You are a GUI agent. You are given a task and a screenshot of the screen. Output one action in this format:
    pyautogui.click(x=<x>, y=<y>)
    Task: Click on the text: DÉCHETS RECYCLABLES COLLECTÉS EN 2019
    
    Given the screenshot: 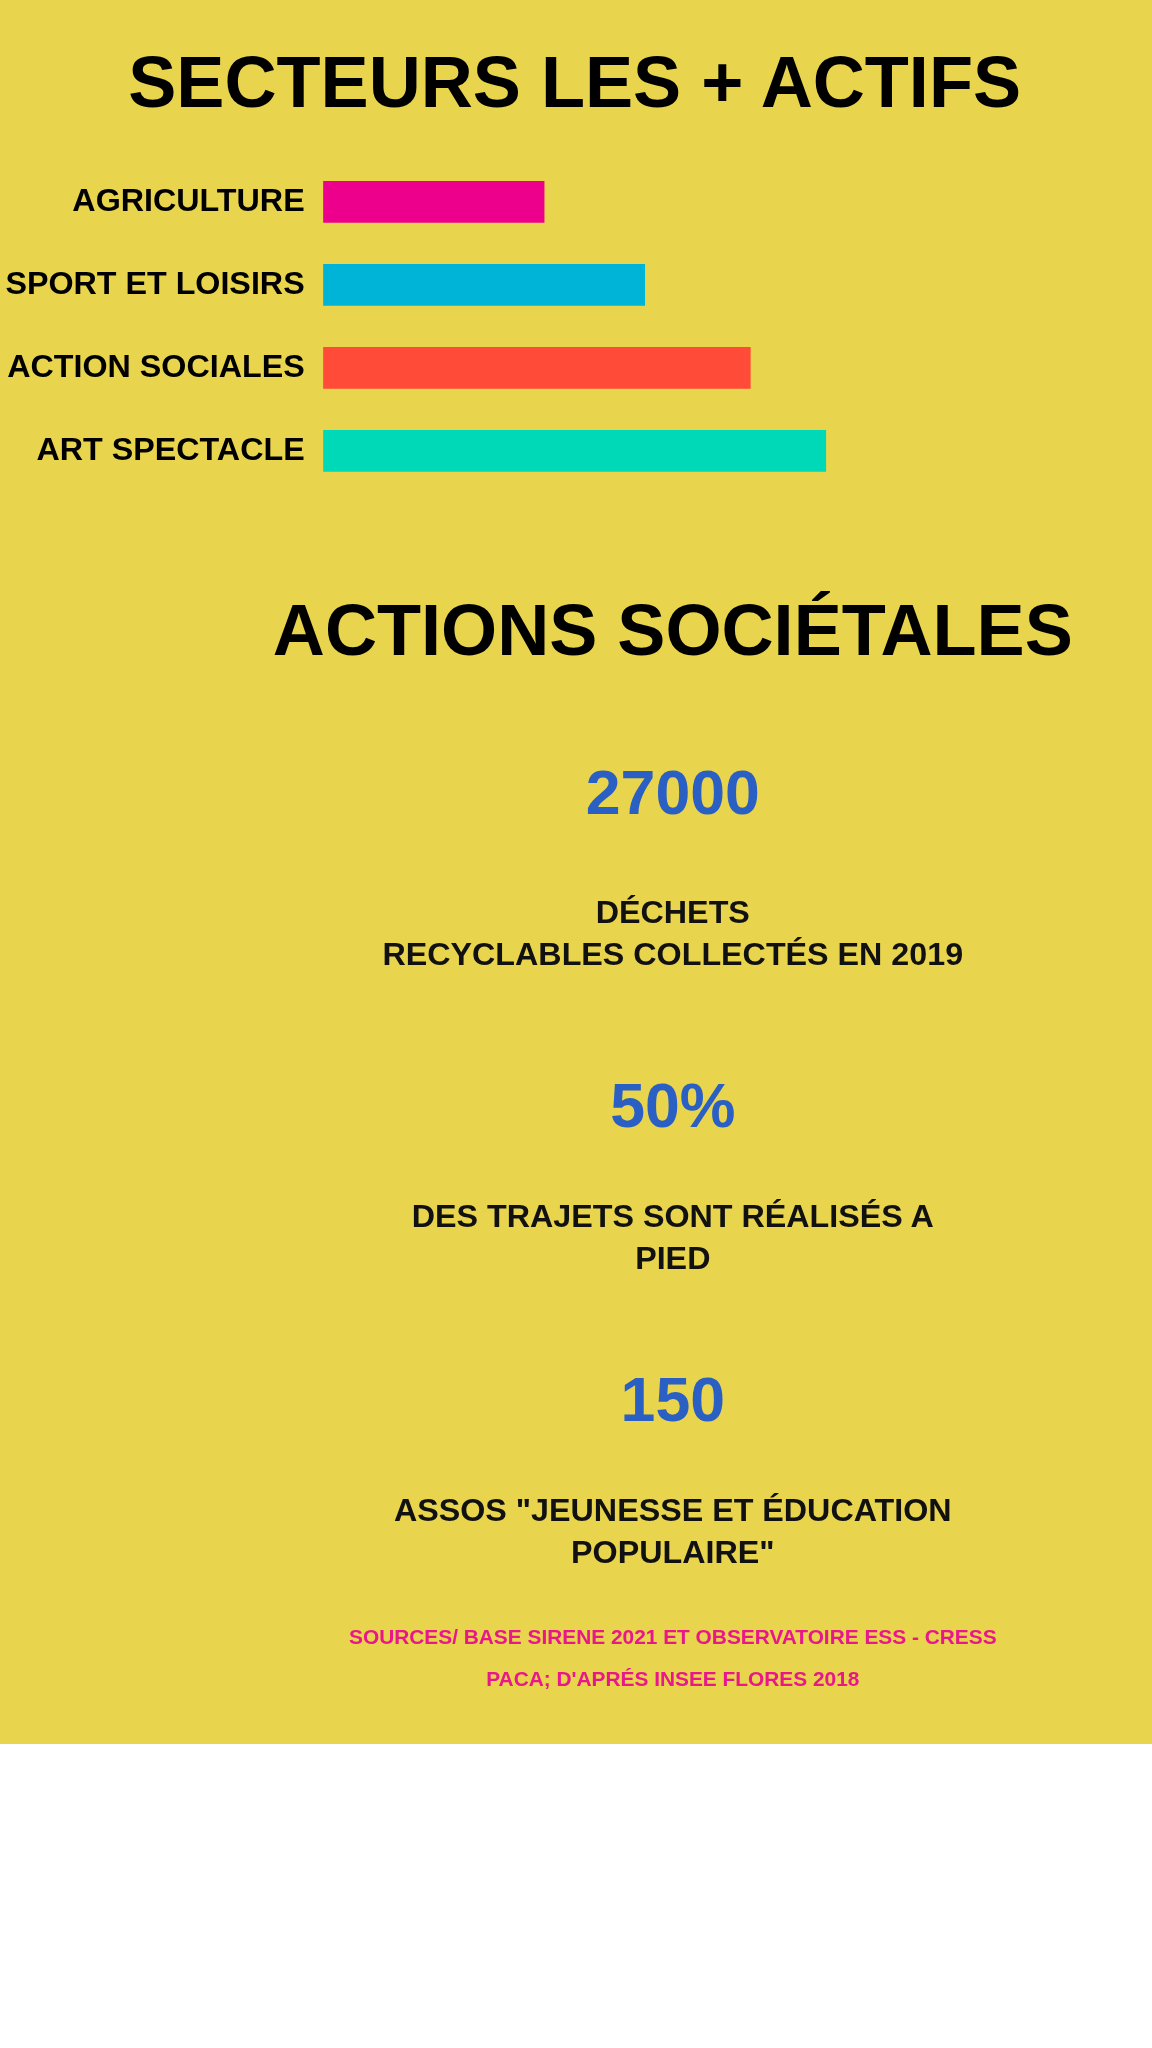 What is the action you would take?
    pyautogui.click(x=673, y=933)
    